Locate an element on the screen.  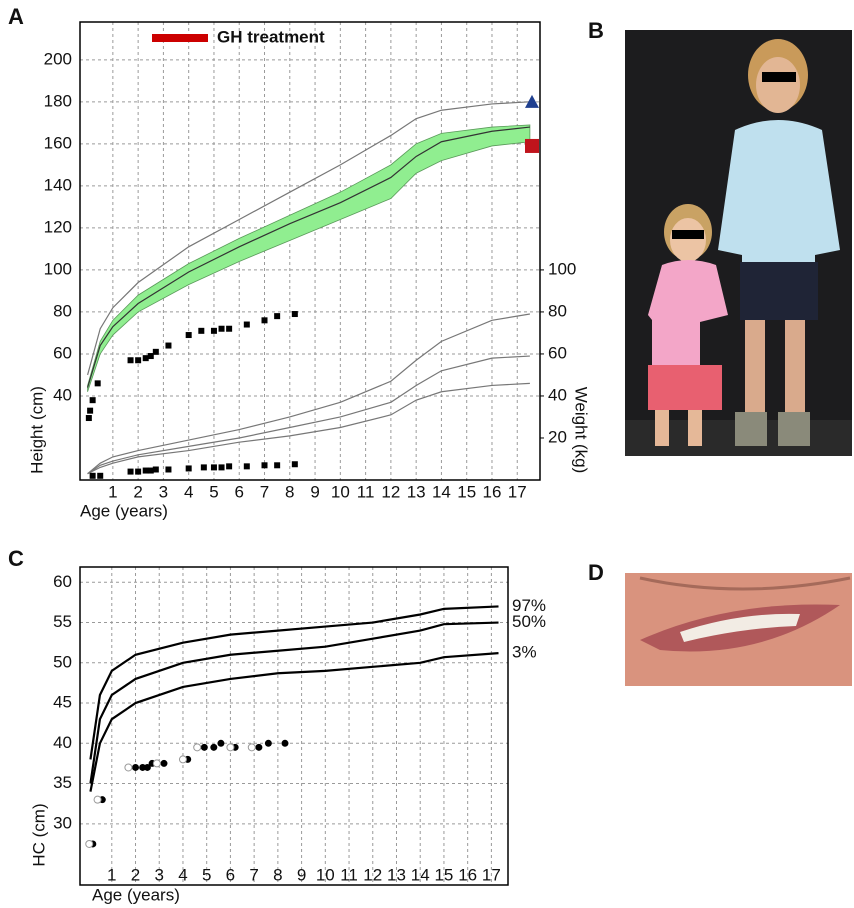
y-tick-label: 100 is located at coordinates (58, 268).